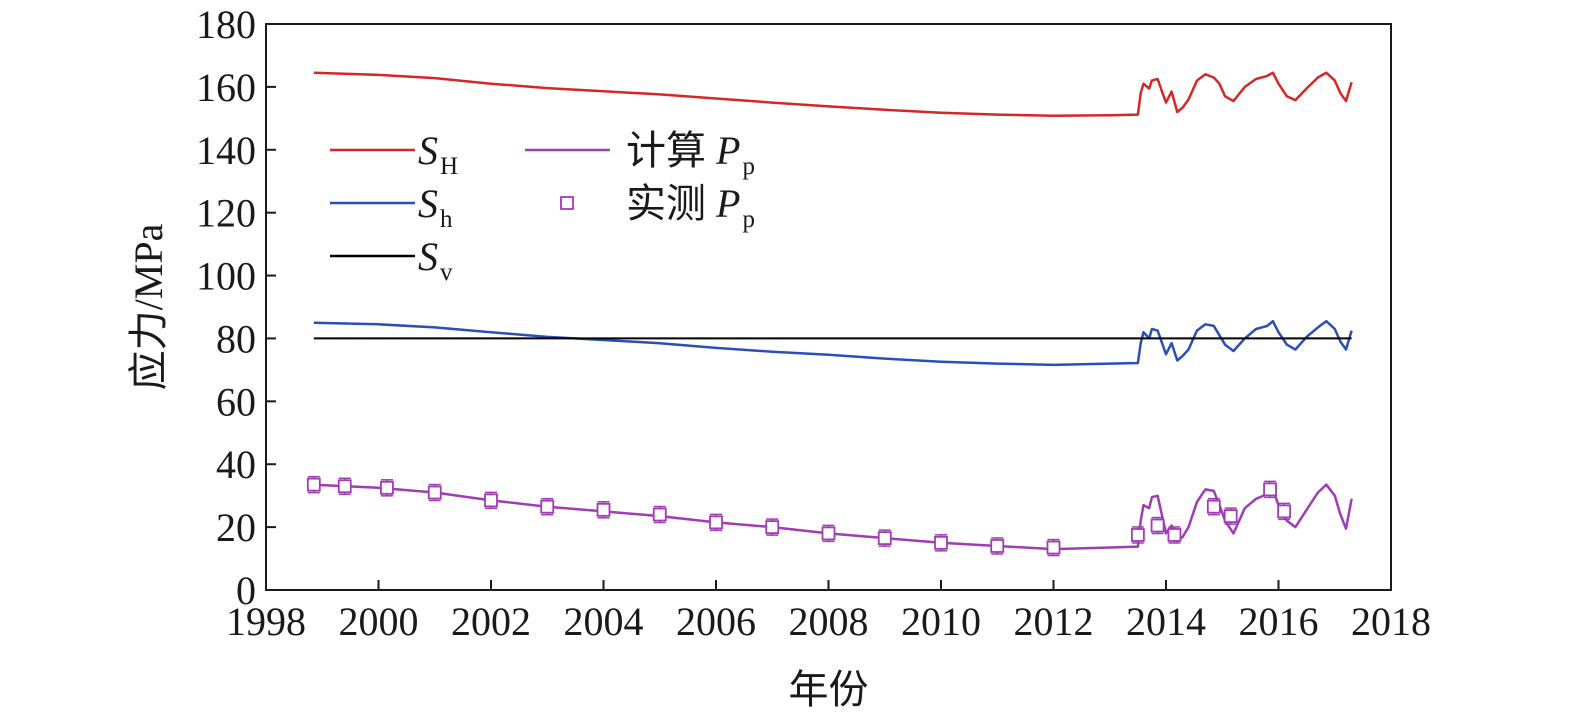 Image resolution: width=1575 pixels, height=715 pixels. I want to click on y-tick-label: 180, so click(226, 24).